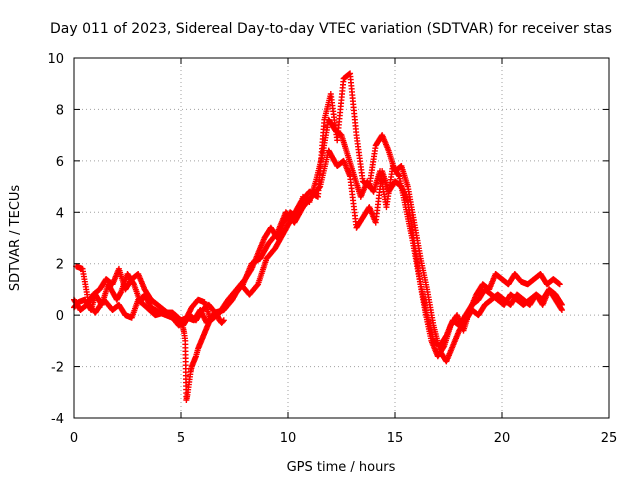  I want to click on y-tick-label: -4, so click(57, 419).